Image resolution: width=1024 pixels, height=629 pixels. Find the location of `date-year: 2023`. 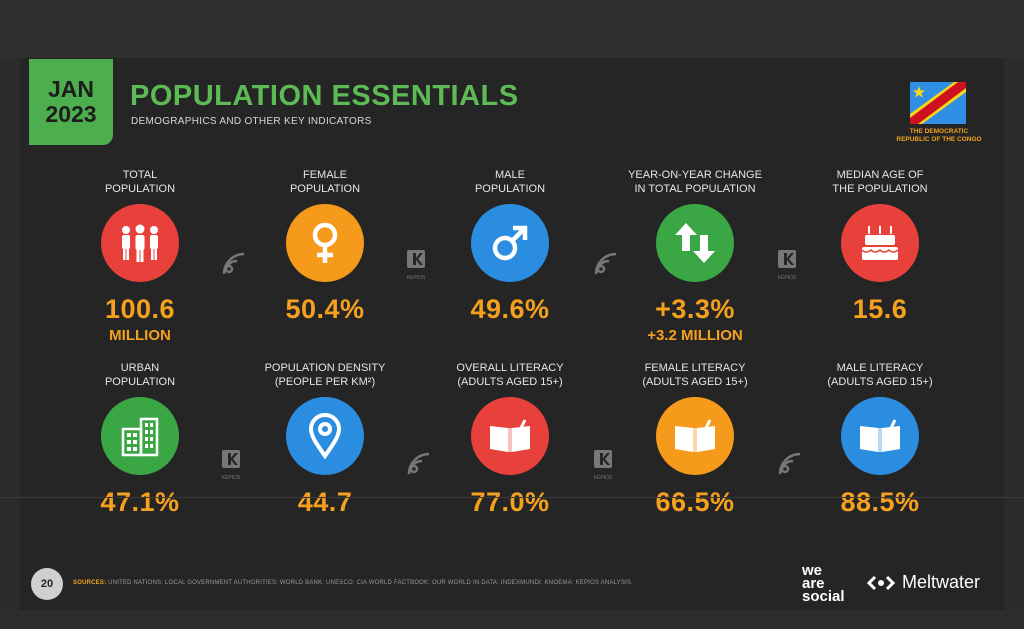

date-year: 2023 is located at coordinates (71, 114).